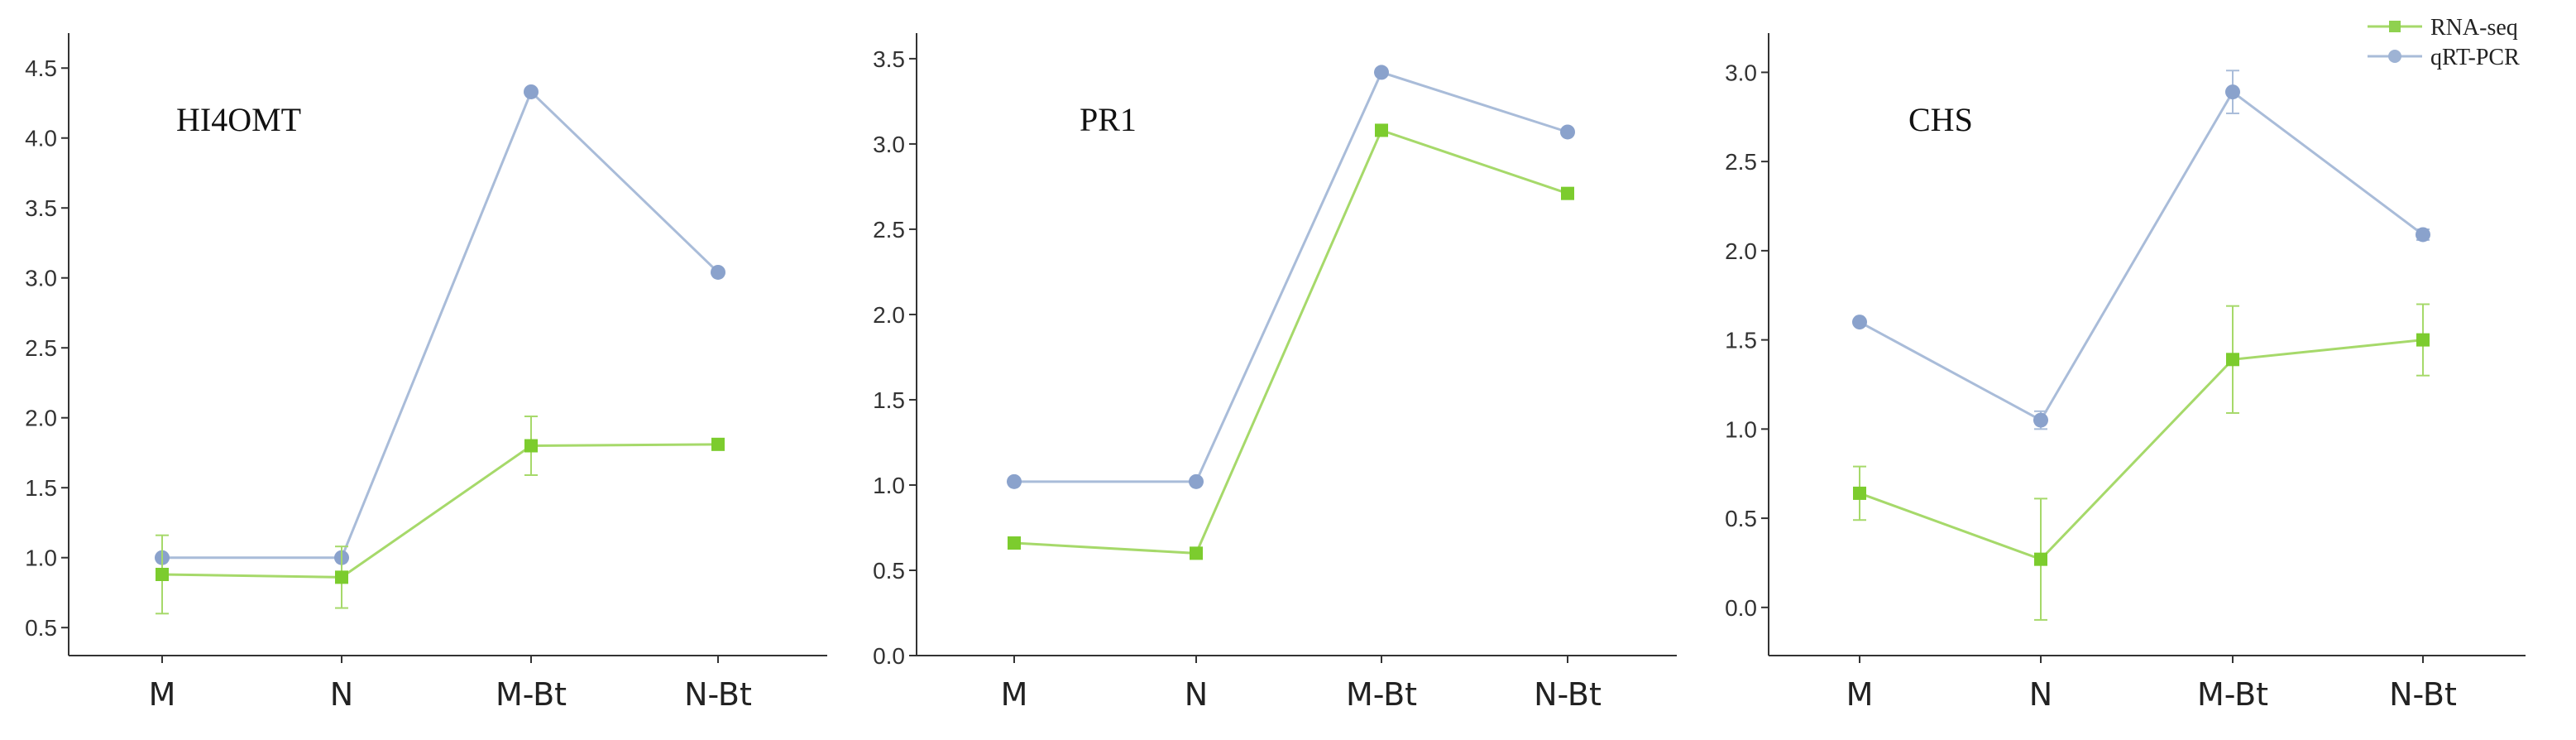 The width and height of the screenshot is (2576, 740). What do you see at coordinates (2474, 28) in the screenshot?
I see `legend-label: RNA-seq` at bounding box center [2474, 28].